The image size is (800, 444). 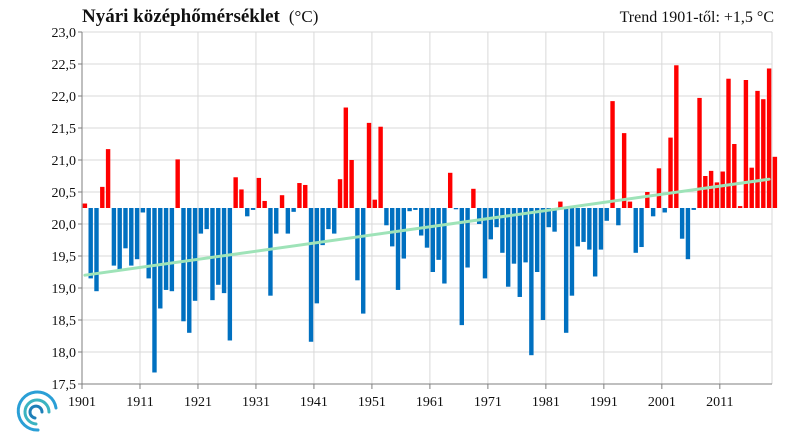 I want to click on x-tick-label: 1931, so click(x=256, y=402).